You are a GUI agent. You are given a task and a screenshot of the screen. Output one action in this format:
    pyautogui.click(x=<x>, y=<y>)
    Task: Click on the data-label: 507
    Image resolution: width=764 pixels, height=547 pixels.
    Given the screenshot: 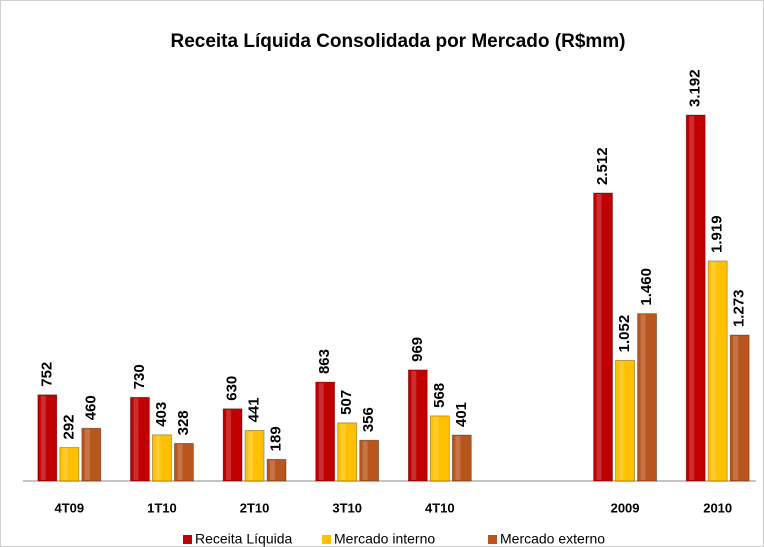 What is the action you would take?
    pyautogui.click(x=346, y=402)
    